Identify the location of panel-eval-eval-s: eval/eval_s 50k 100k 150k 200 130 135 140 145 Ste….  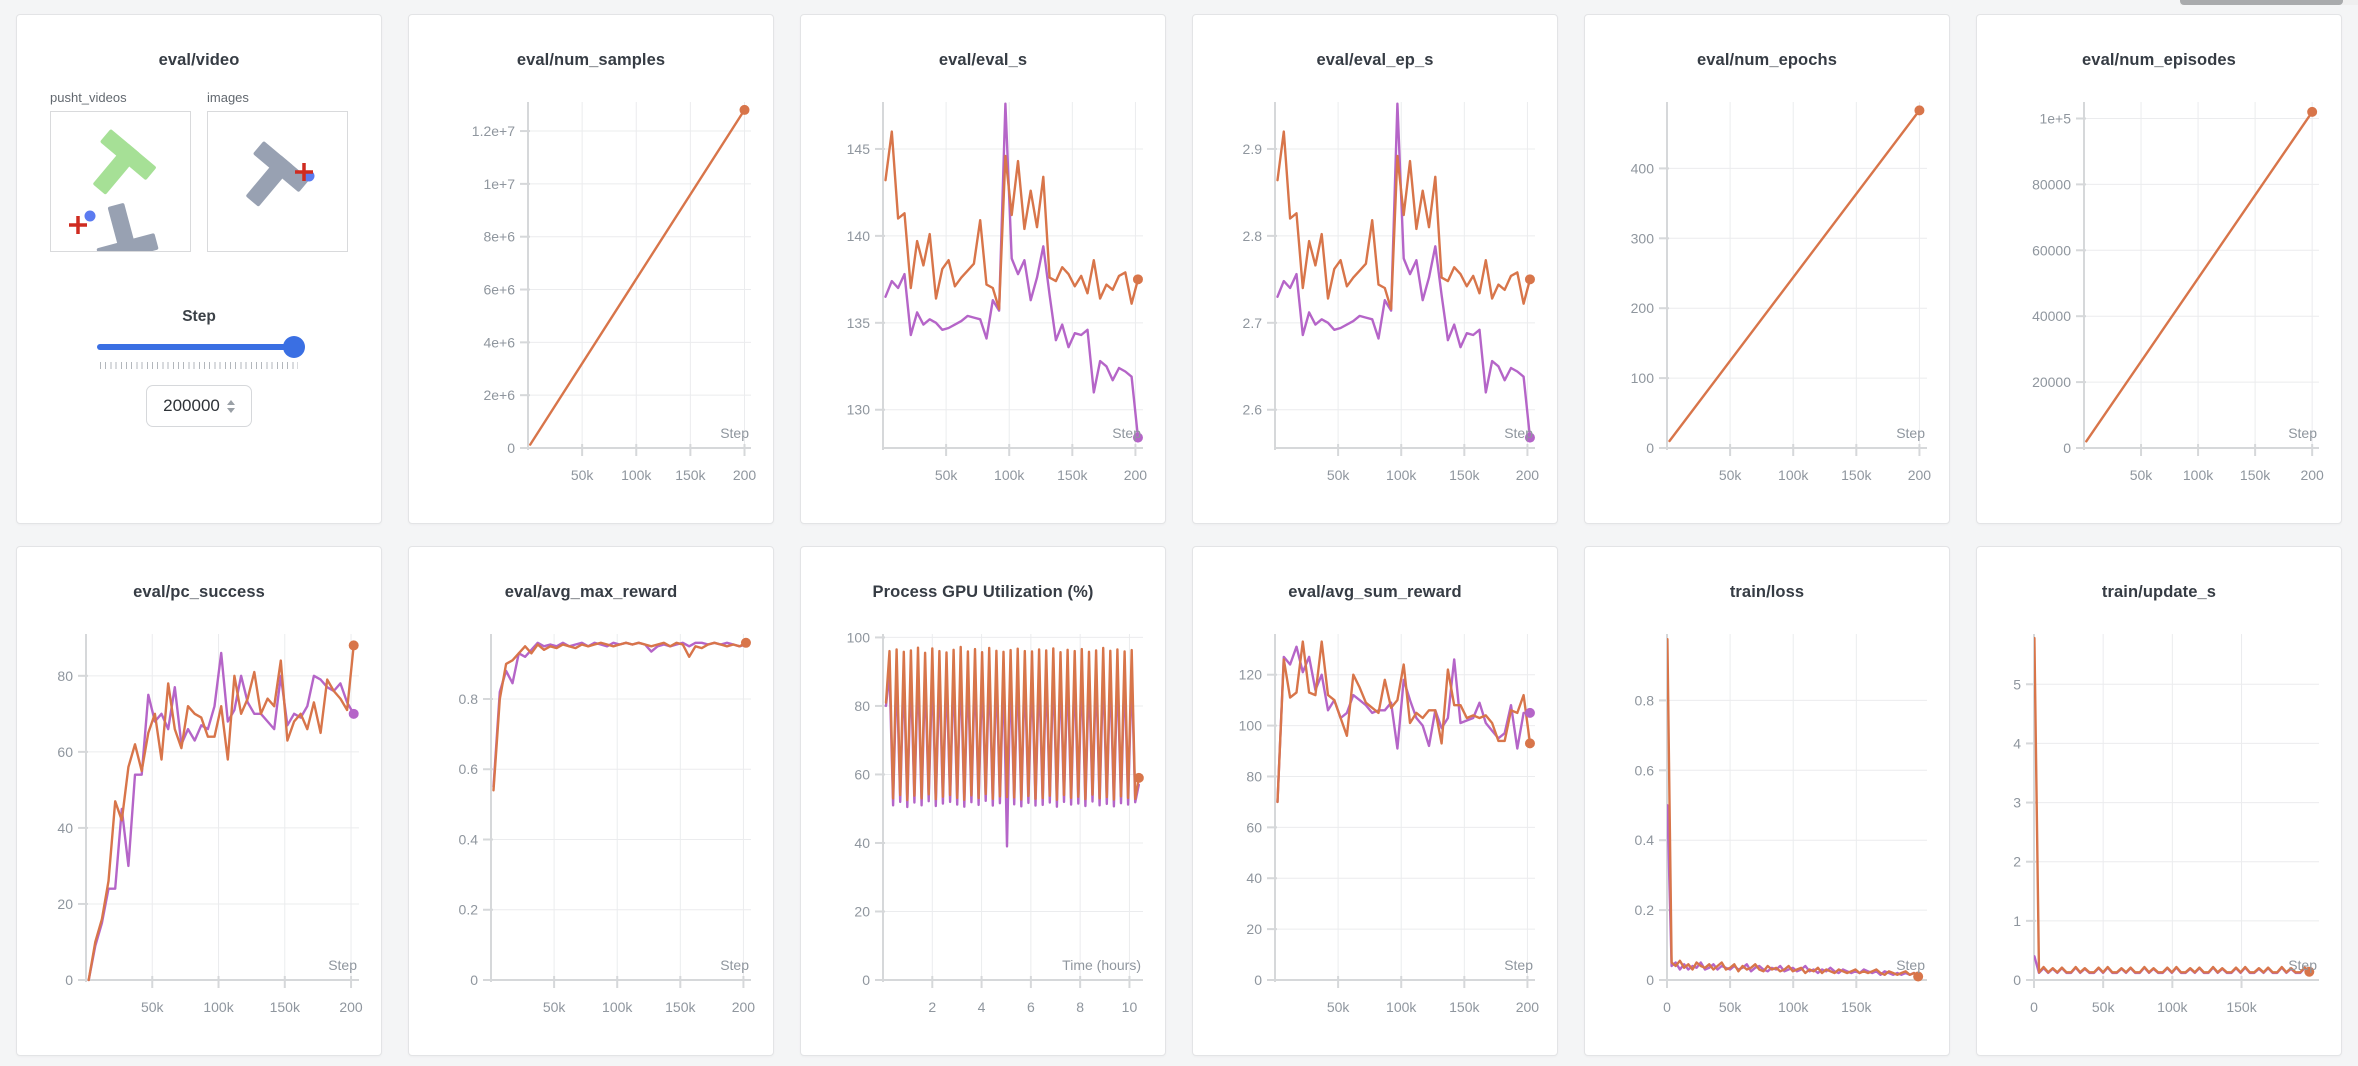
(983, 269).